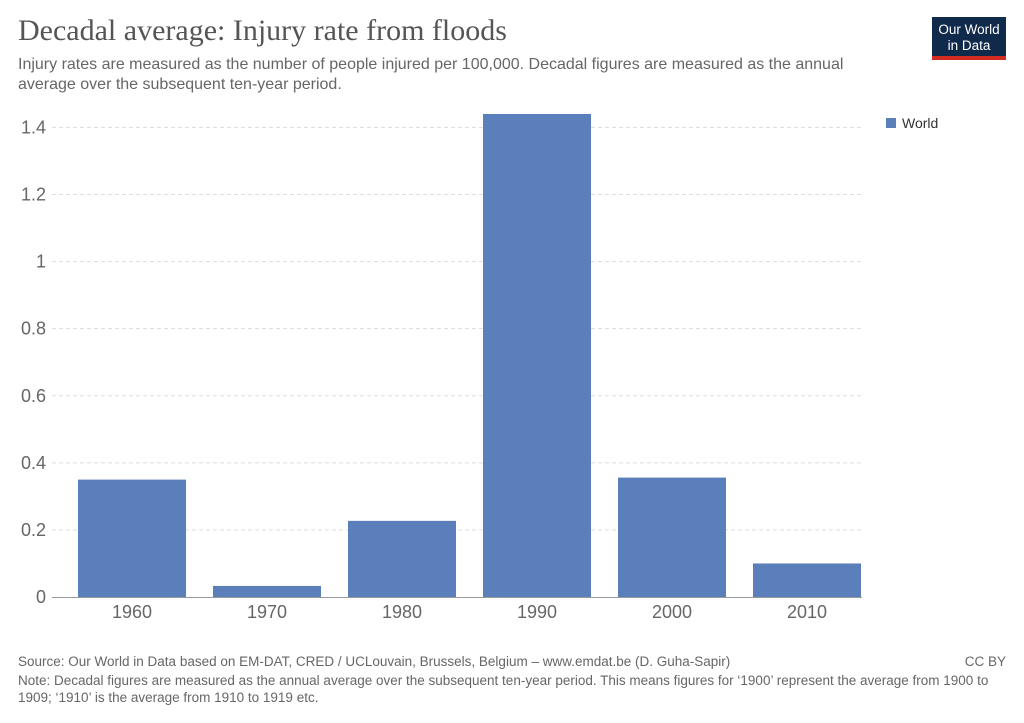 The image size is (1024, 723). Describe the element at coordinates (807, 612) in the screenshot. I see `x-tick-label-2010: 2010` at that location.